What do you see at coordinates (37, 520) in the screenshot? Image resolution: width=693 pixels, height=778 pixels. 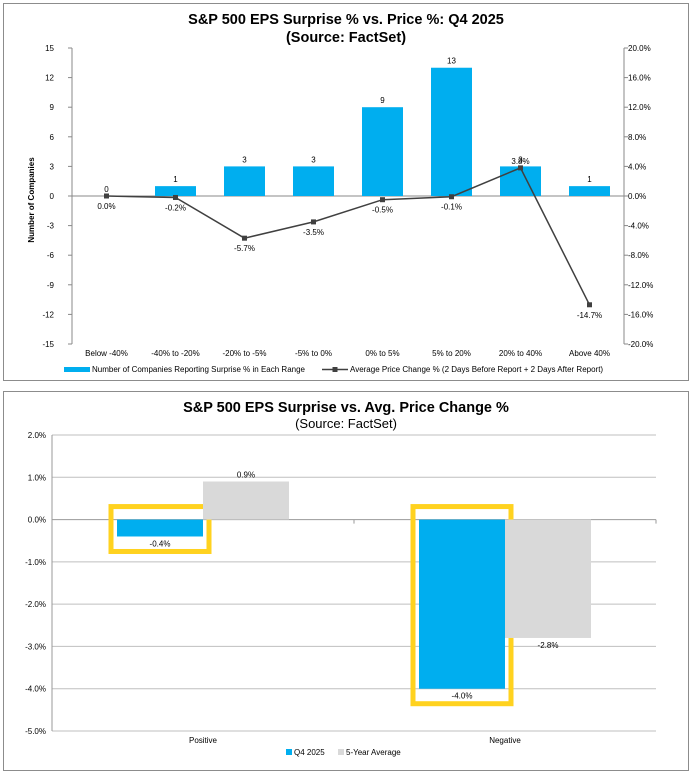 I see `chart2-y-tick-label: 0.0%` at bounding box center [37, 520].